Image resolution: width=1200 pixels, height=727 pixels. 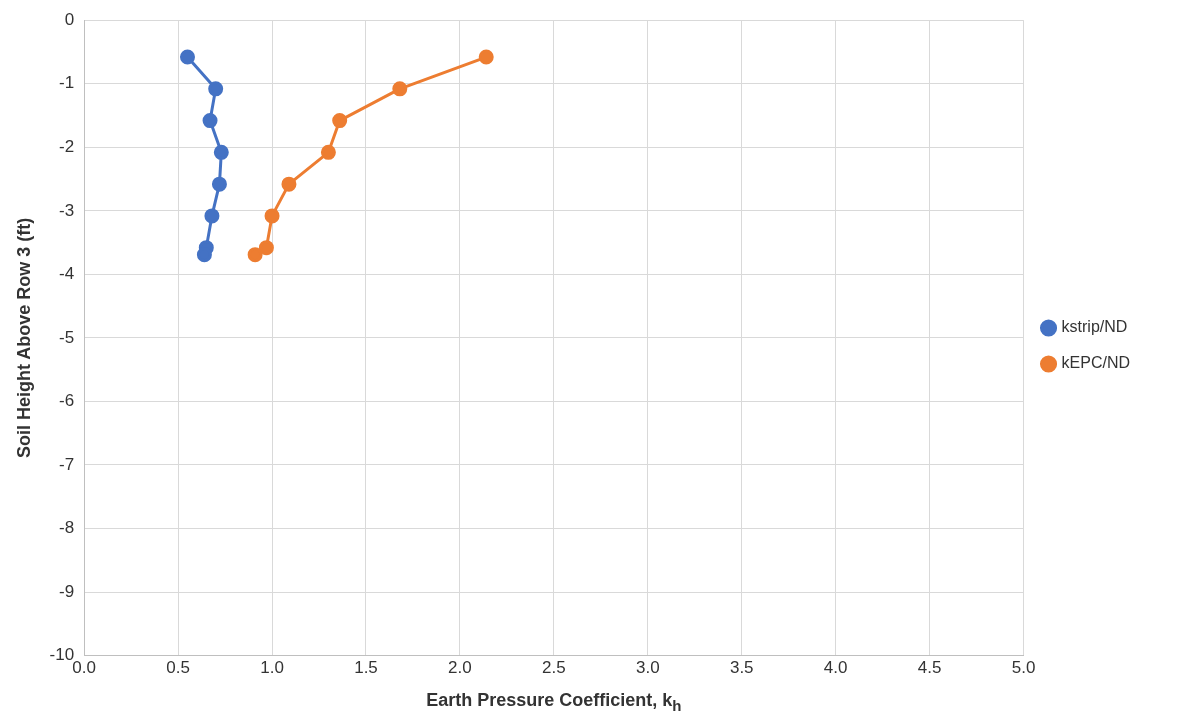 I want to click on x-tick-label: 1.0, so click(x=272, y=668).